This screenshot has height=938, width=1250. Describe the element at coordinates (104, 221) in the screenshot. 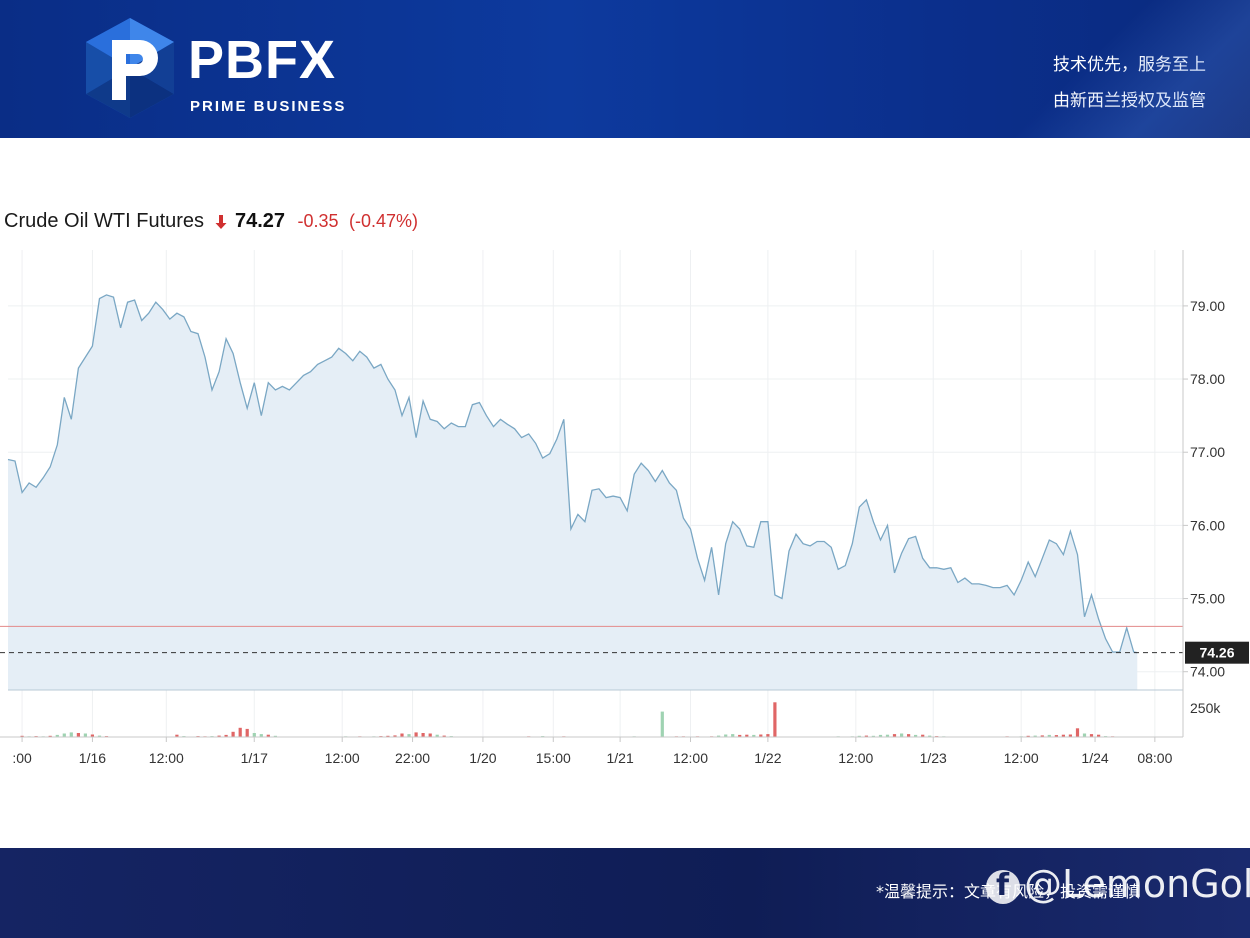

I see `instrument-name: Crude Oil WTI Futures` at that location.